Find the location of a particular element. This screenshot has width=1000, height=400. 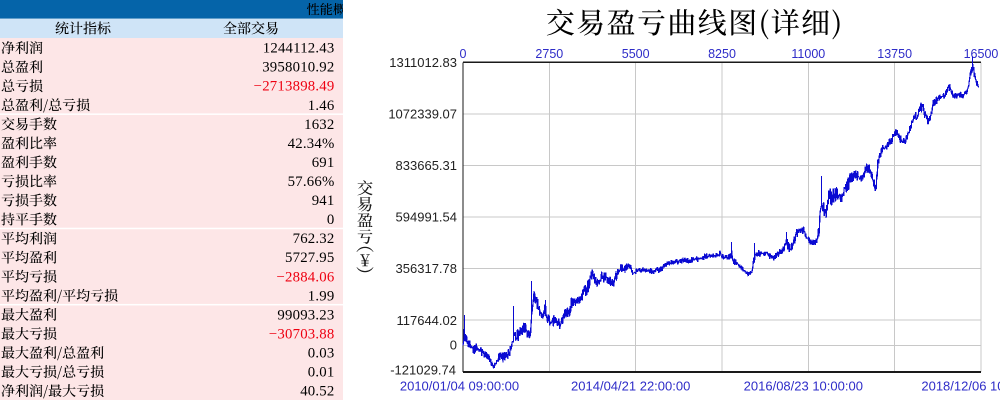

svg-text: −30703.88 is located at coordinates (302, 334).